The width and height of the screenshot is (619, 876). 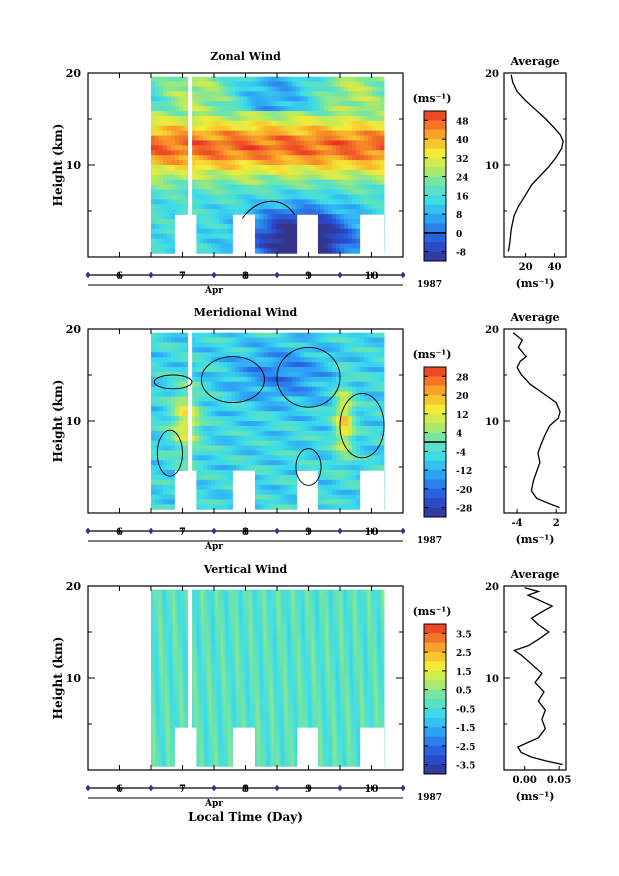 What do you see at coordinates (535, 421) in the screenshot?
I see `profile-frame` at bounding box center [535, 421].